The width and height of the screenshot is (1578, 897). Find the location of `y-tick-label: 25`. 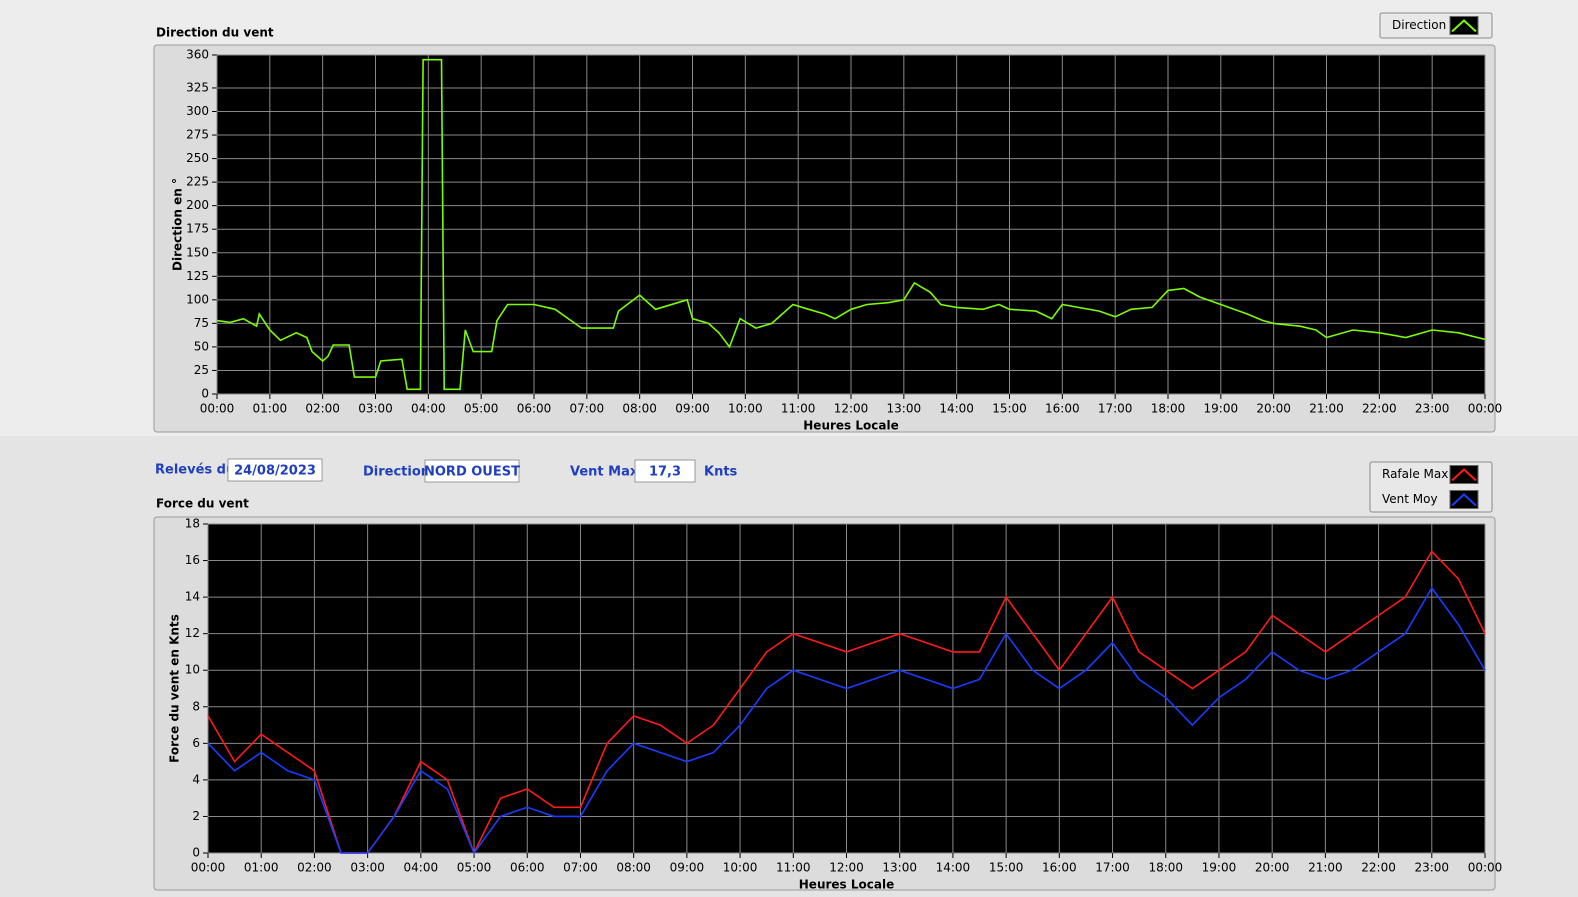

y-tick-label: 25 is located at coordinates (201, 370).